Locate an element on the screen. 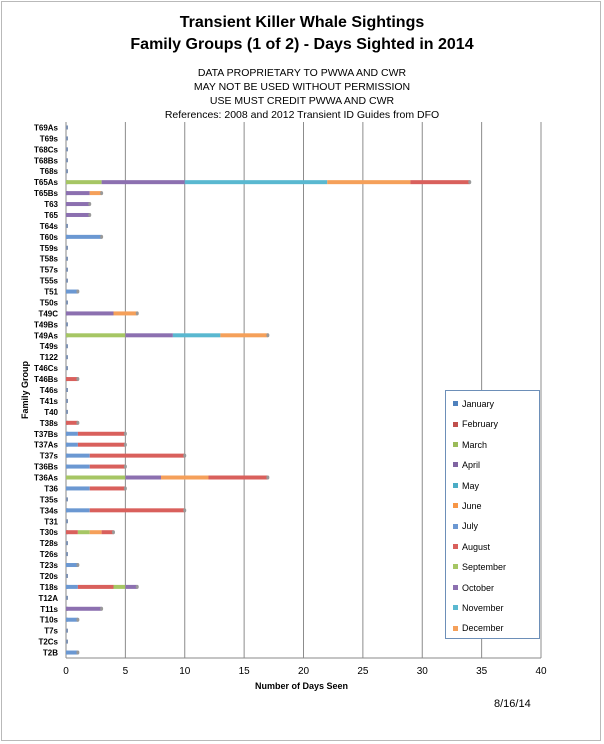  y-tick-label: T46s is located at coordinates (49, 390).